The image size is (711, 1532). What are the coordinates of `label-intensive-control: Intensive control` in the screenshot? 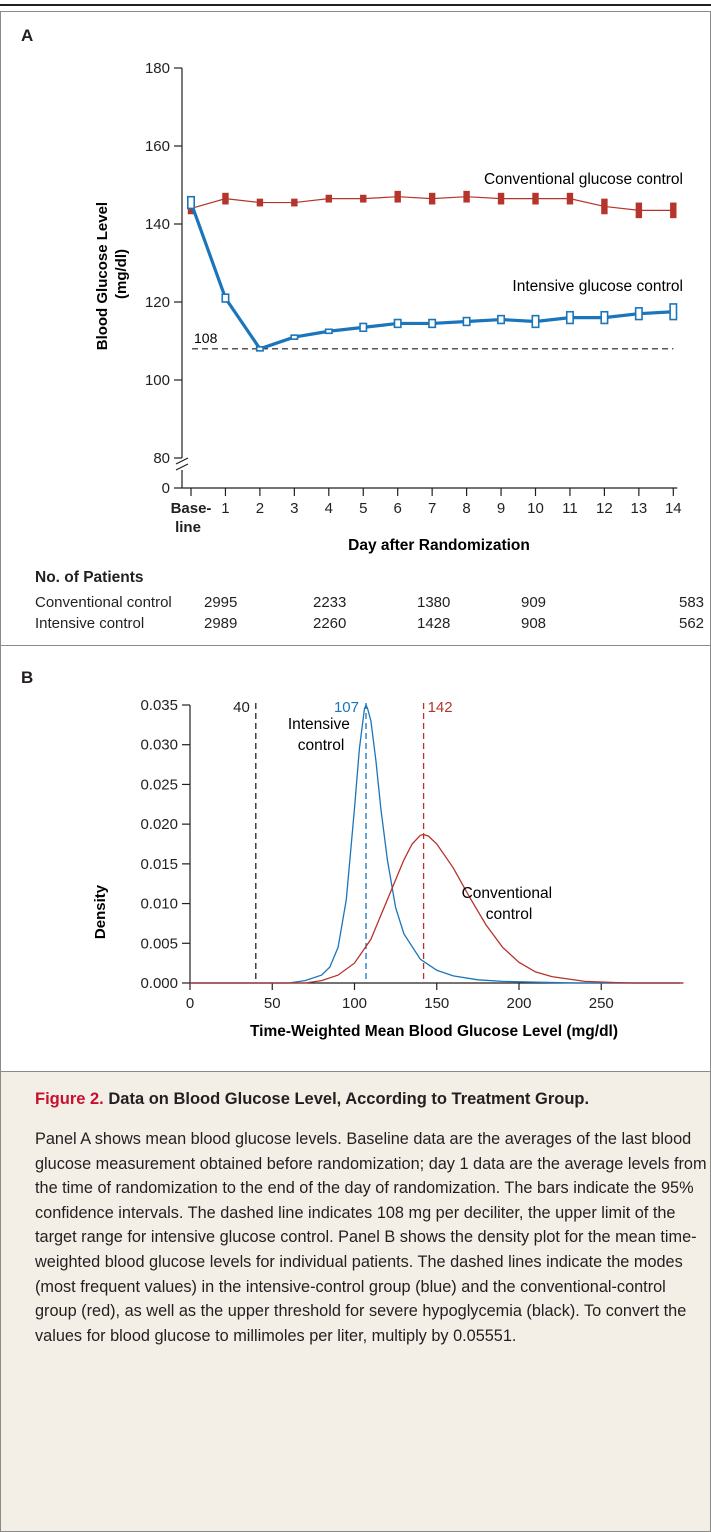 It's located at (321, 735).